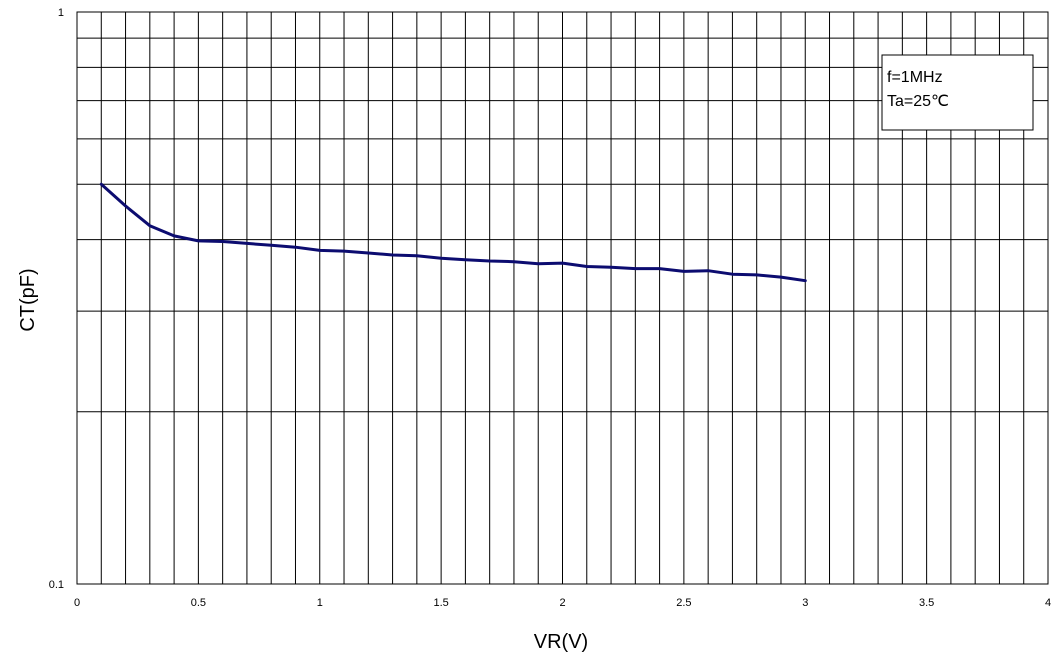  Describe the element at coordinates (562, 603) in the screenshot. I see `x-tick-label: 2` at that location.